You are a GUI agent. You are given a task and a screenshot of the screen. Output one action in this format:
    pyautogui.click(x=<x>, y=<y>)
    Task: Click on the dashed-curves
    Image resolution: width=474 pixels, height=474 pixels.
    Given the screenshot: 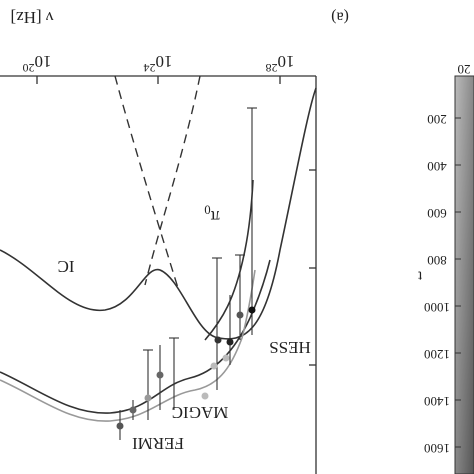 What is the action you would take?
    pyautogui.click(x=157, y=182)
    